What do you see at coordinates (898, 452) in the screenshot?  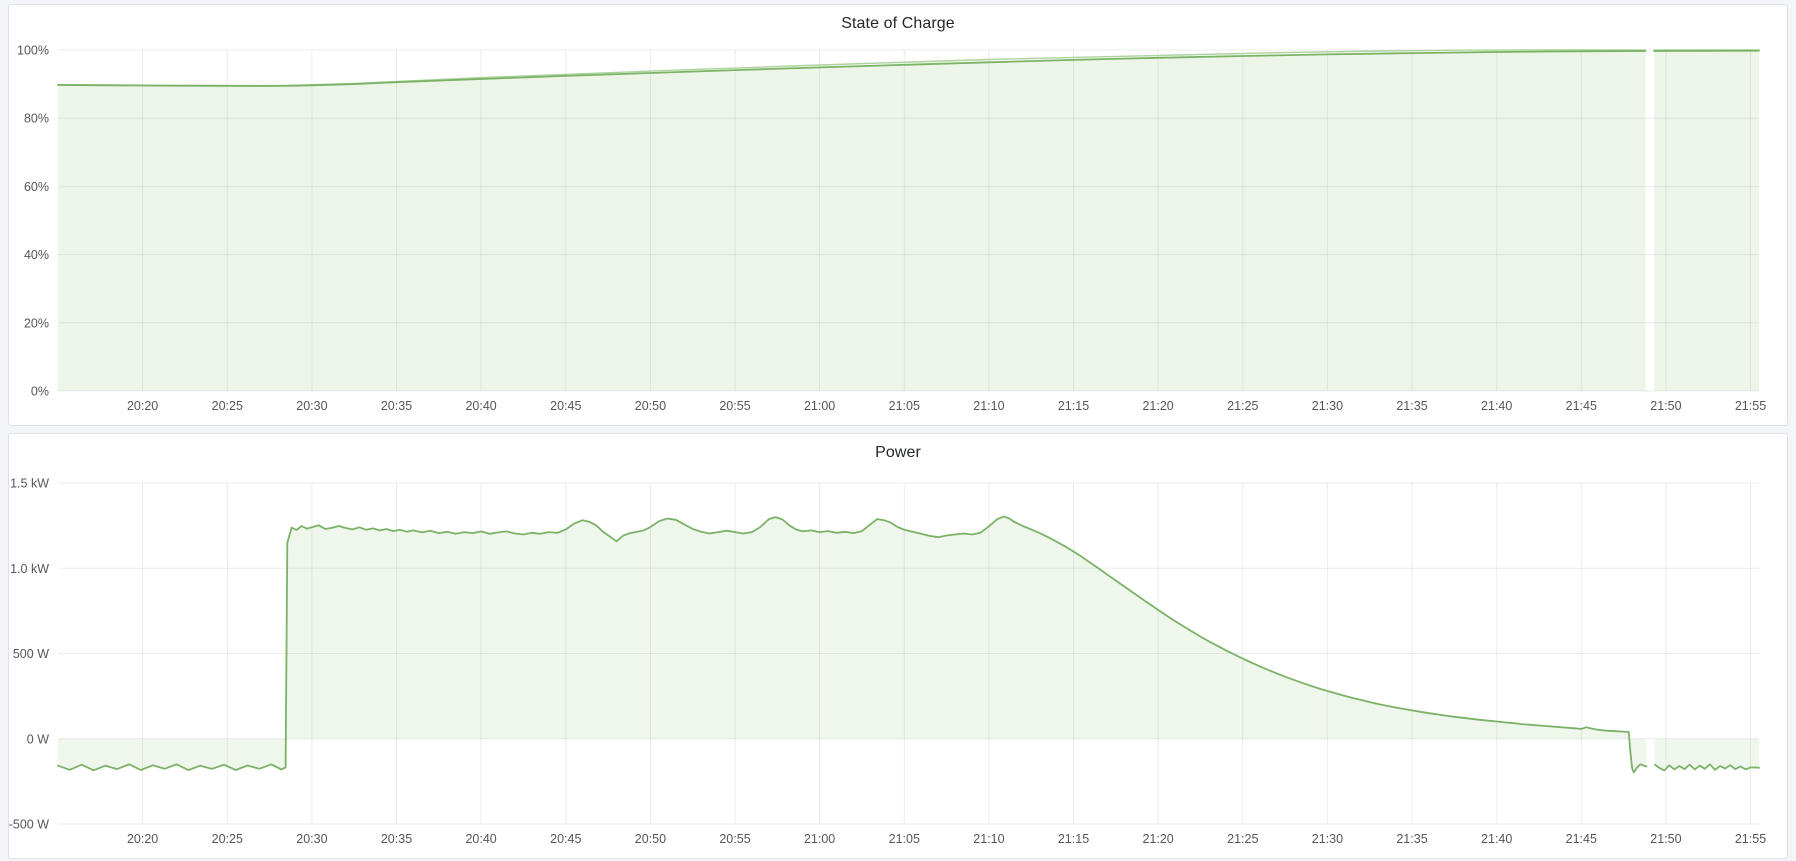 I see `panel-title-power: Power` at bounding box center [898, 452].